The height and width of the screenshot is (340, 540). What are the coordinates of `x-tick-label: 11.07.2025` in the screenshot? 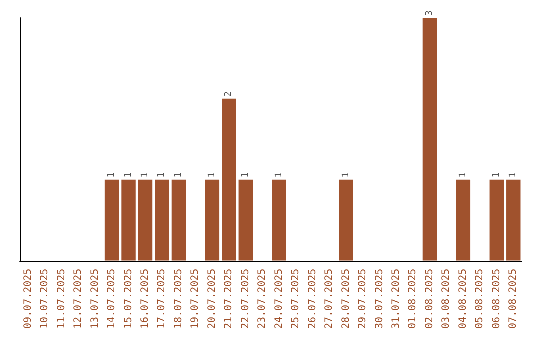 It's located at (62, 299).